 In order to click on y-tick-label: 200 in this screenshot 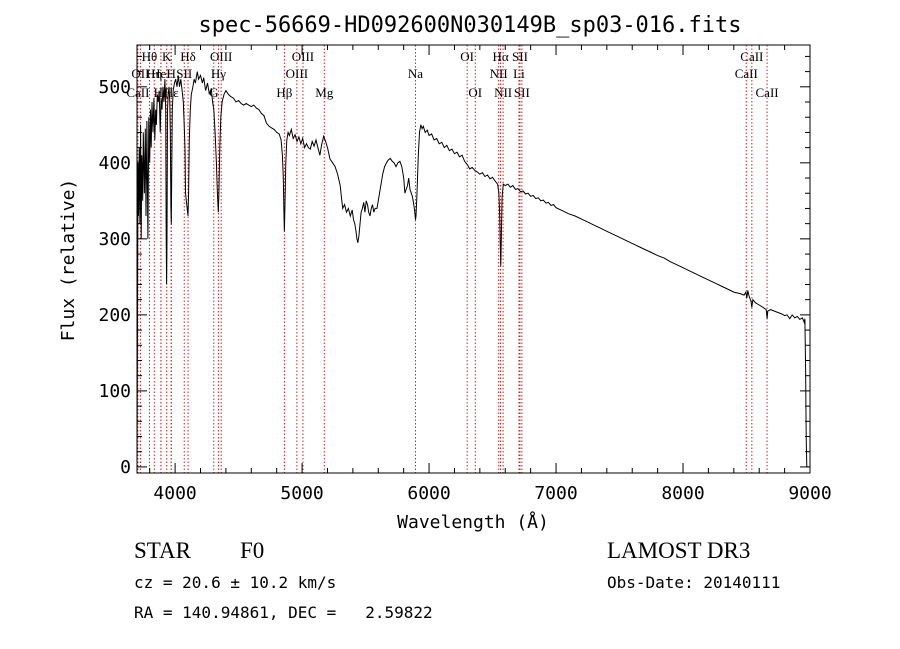, I will do `click(114, 315)`.